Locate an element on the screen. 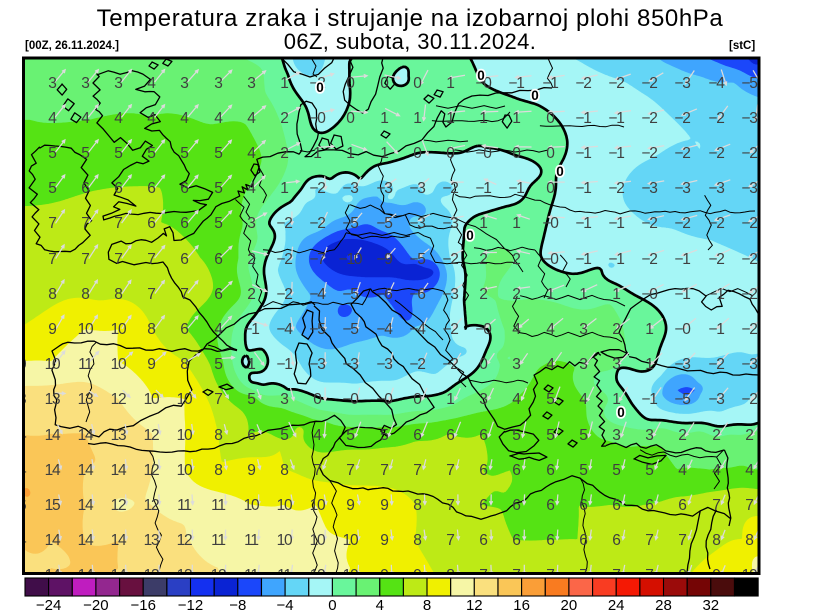 This screenshot has height=615, width=820. svg-text: −0 is located at coordinates (649, 294).